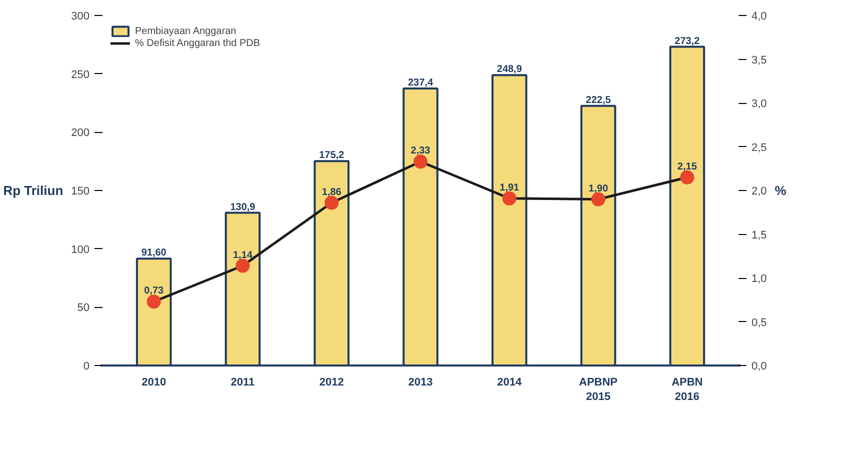 The height and width of the screenshot is (449, 862). I want to click on y-tick-label: 0, so click(86, 366).